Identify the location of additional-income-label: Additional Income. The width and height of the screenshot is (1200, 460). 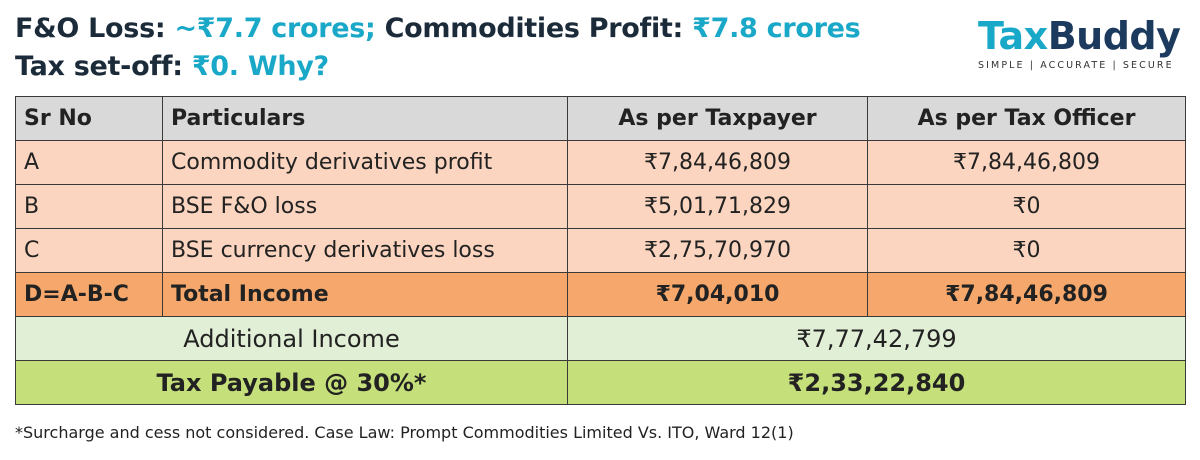
(291, 338).